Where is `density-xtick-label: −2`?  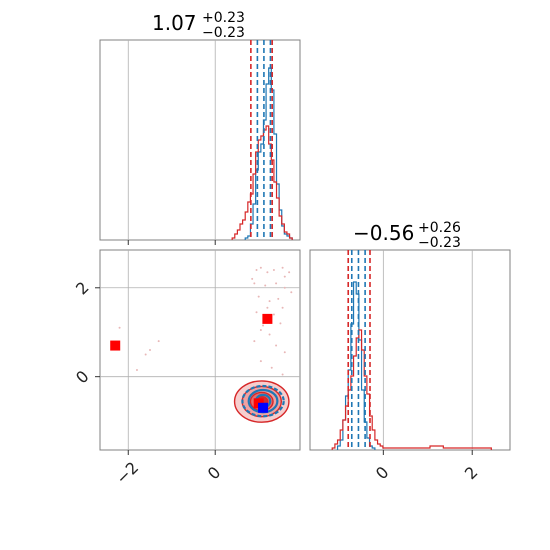
density-xtick-label: −2 is located at coordinates (127, 473).